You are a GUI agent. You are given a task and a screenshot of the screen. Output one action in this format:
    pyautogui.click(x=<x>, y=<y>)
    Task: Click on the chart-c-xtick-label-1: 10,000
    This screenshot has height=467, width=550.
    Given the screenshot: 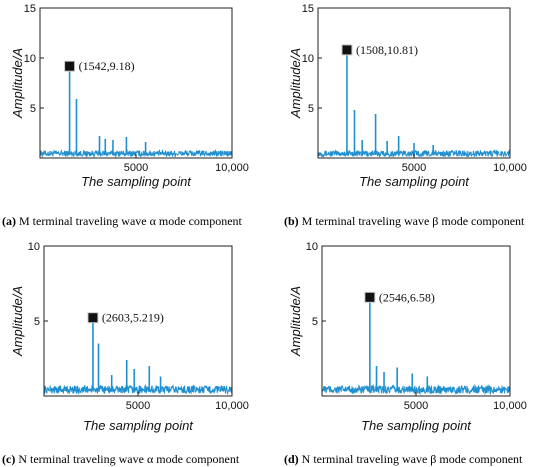 What is the action you would take?
    pyautogui.click(x=232, y=406)
    